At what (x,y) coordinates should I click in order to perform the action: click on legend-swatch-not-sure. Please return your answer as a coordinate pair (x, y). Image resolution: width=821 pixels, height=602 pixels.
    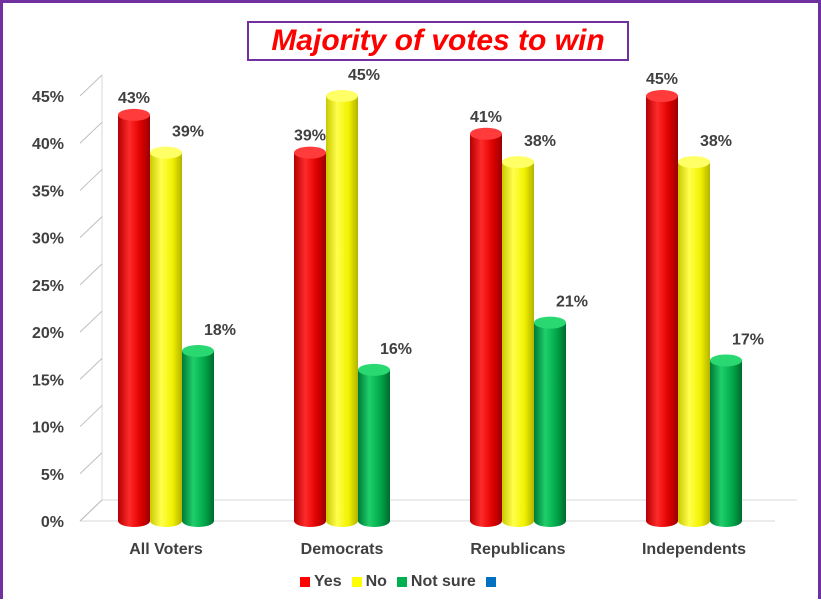
    Looking at the image, I should click on (401, 582).